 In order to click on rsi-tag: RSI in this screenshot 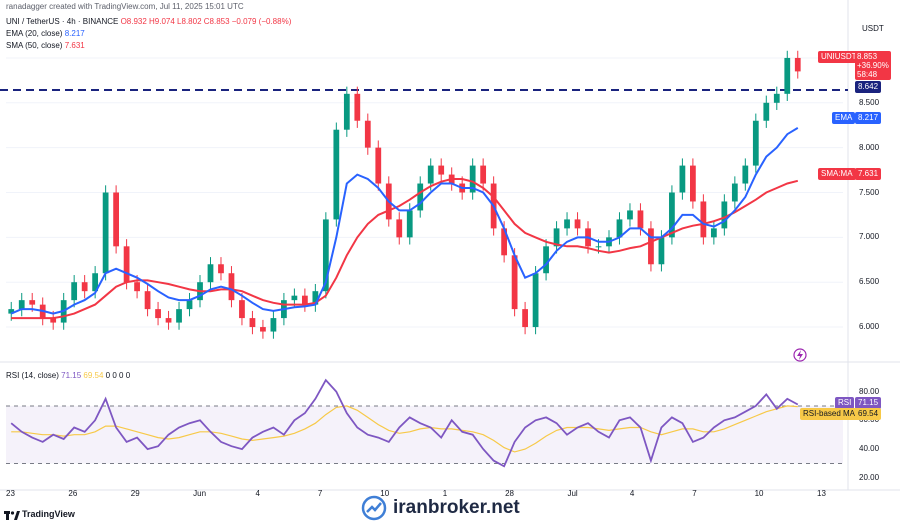, I will do `click(845, 403)`.